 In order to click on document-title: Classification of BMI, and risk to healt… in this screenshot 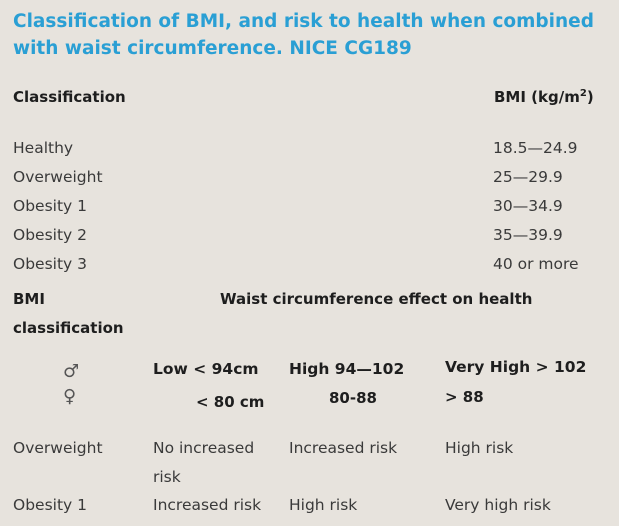, I will do `click(303, 35)`.